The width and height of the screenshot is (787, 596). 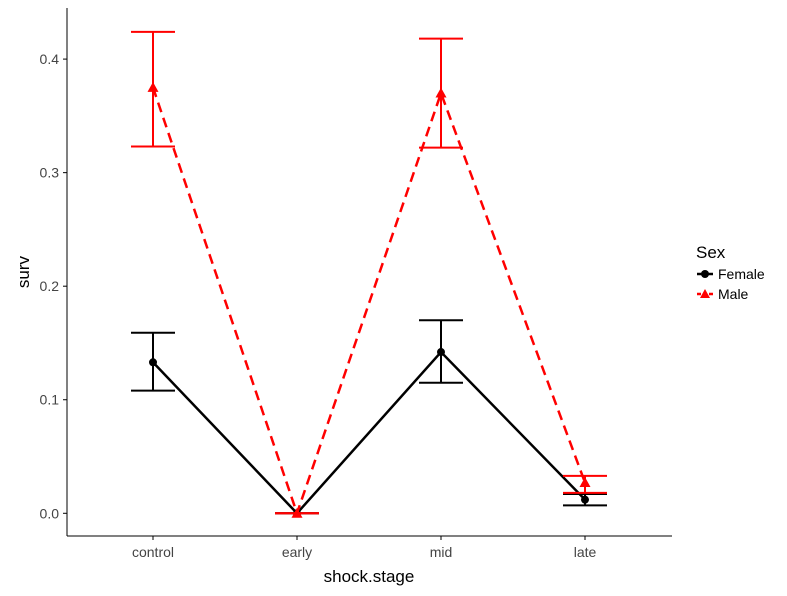 I want to click on y-tick-label: 0.4, so click(x=50, y=59).